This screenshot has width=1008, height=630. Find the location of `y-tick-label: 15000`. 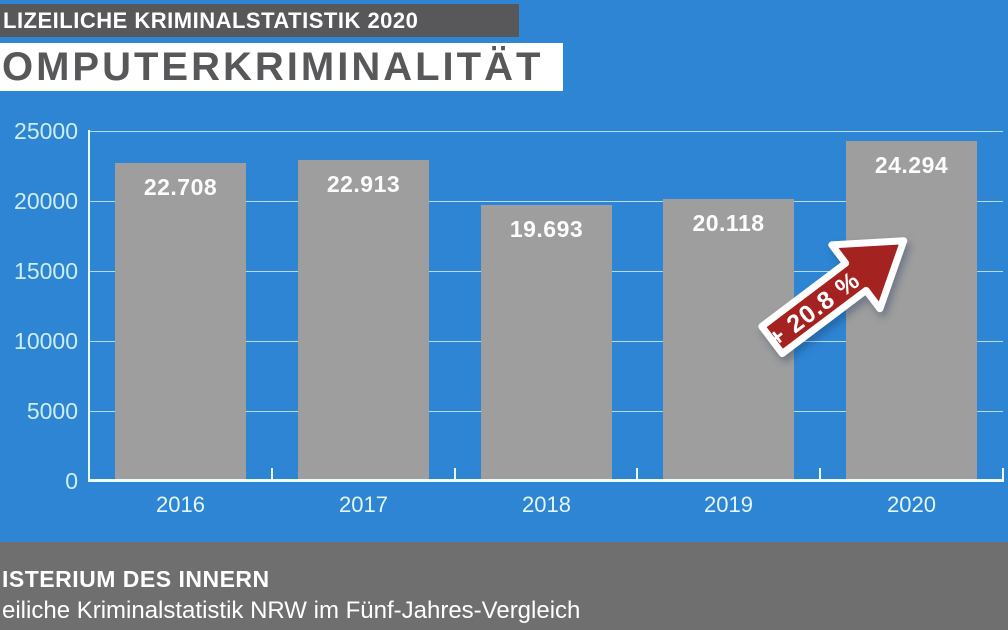

y-tick-label: 15000 is located at coordinates (46, 271).